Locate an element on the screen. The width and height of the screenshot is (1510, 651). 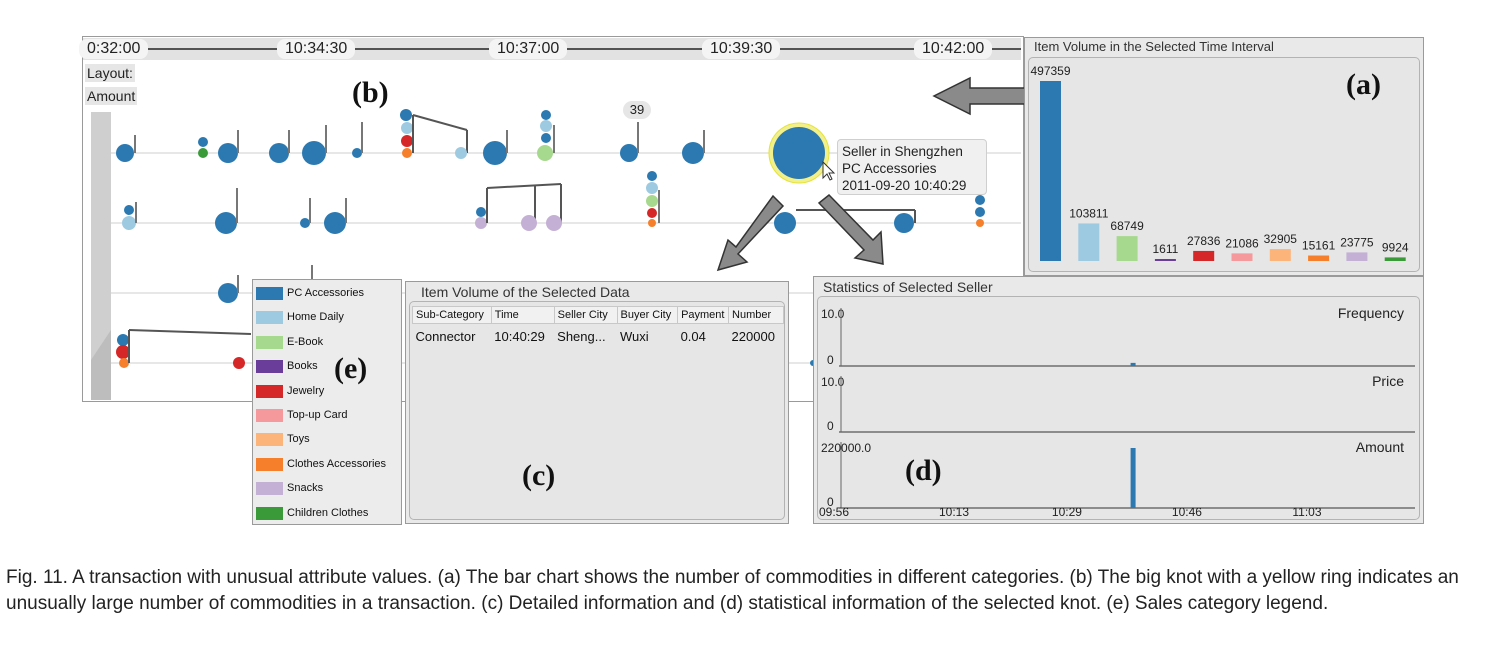
legend-label: Children Clothes is located at coordinates (328, 512).